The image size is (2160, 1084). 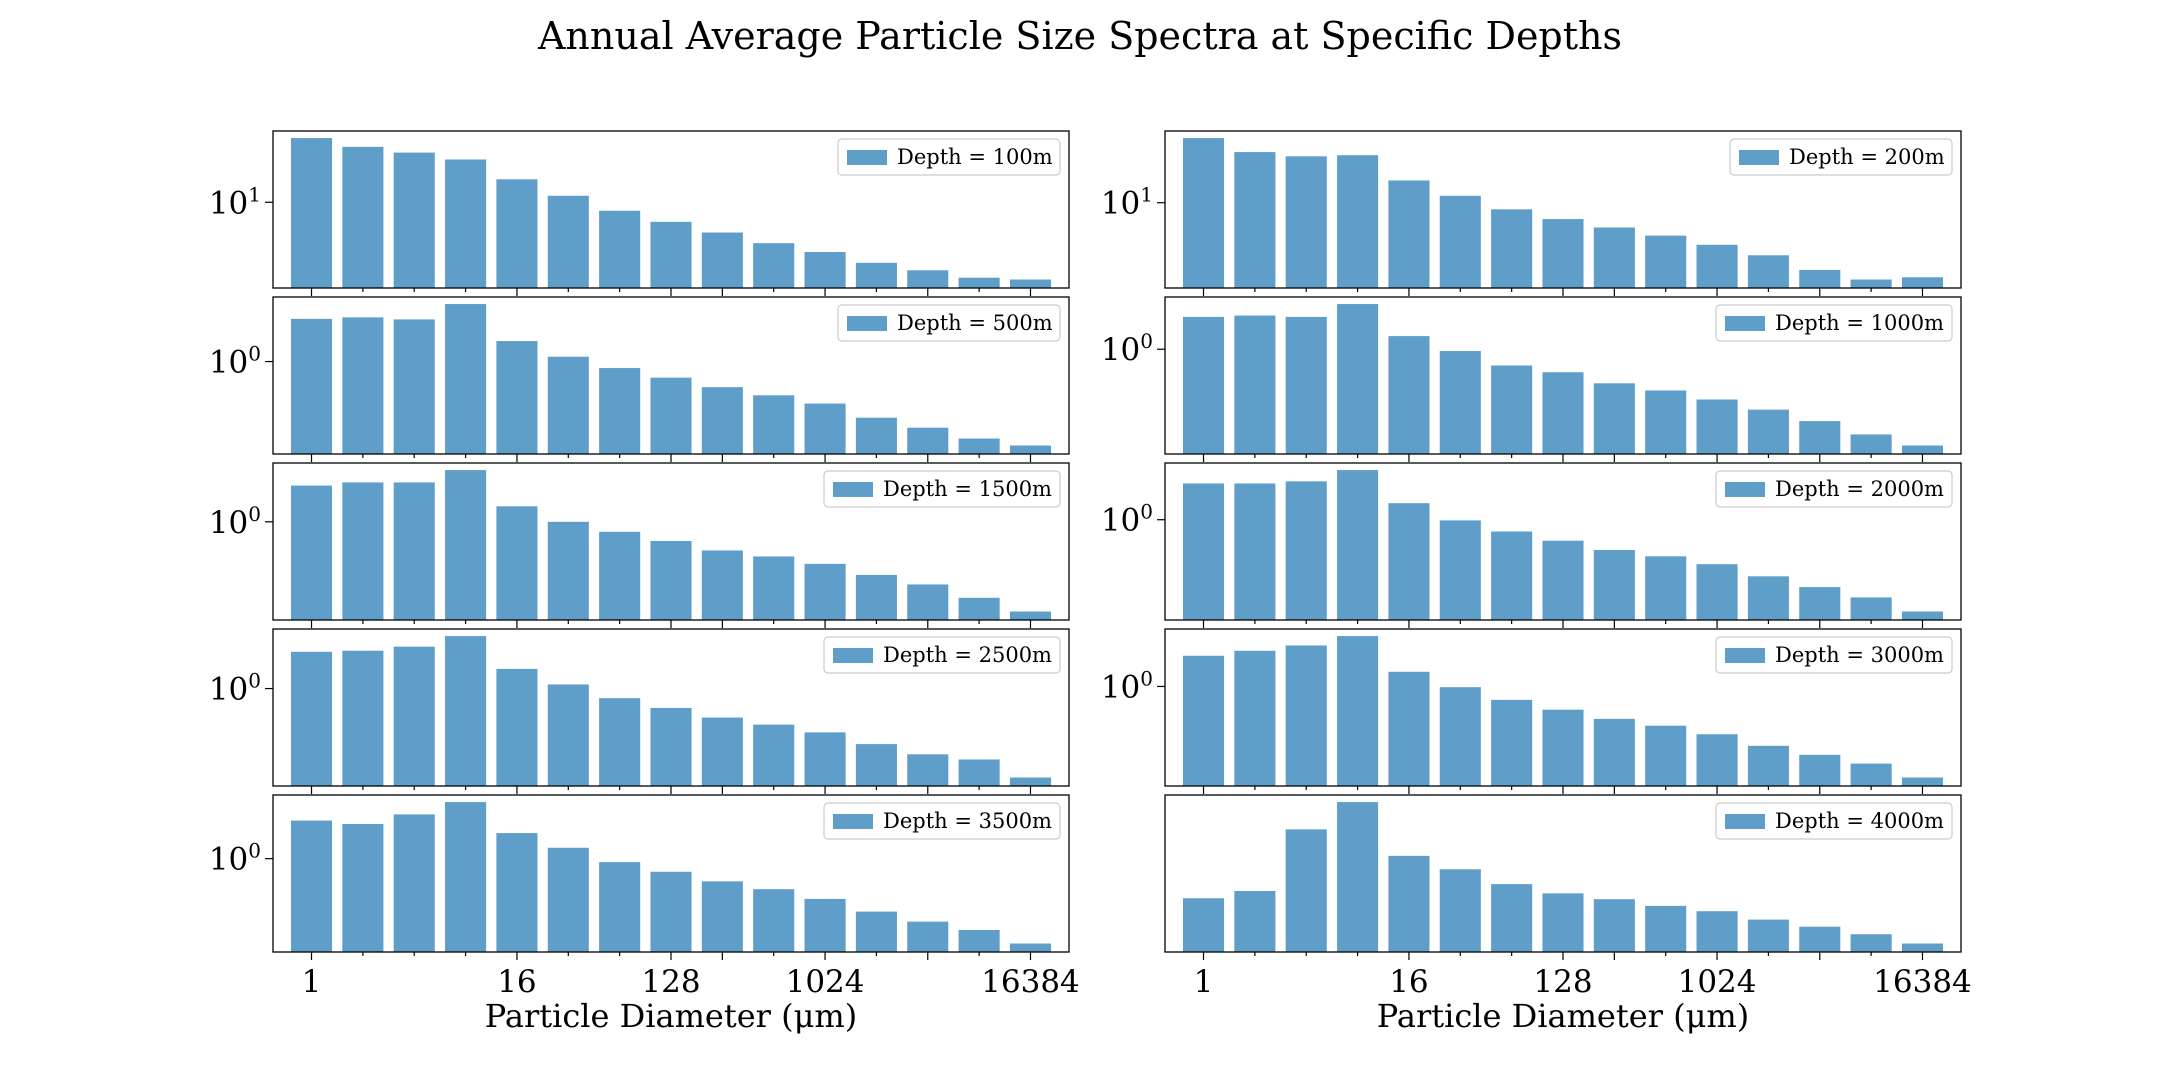 I want to click on legend: Depth = 2000m, so click(x=1834, y=489).